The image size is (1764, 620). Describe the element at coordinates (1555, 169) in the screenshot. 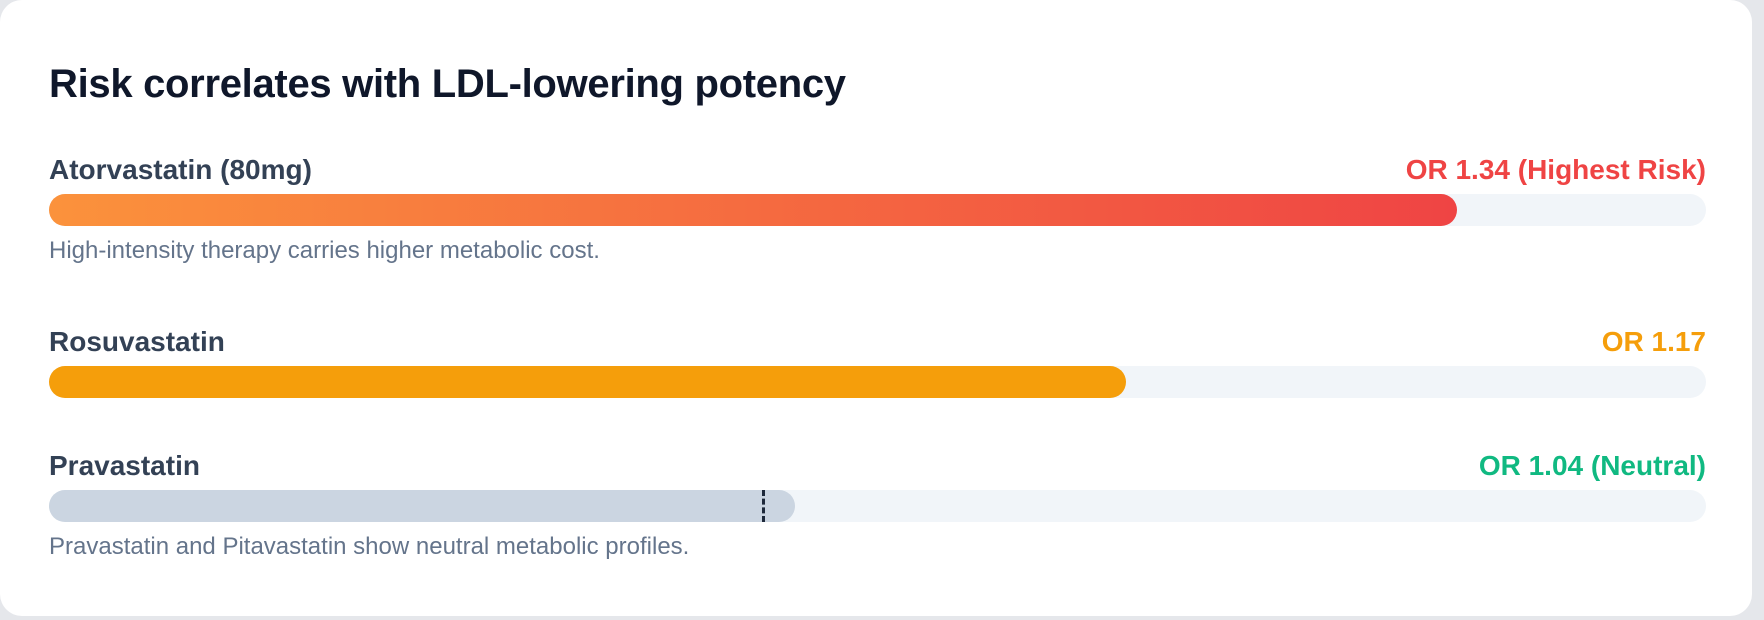

I see `odds-ratio: OR 1.34 (Highest Risk)` at that location.